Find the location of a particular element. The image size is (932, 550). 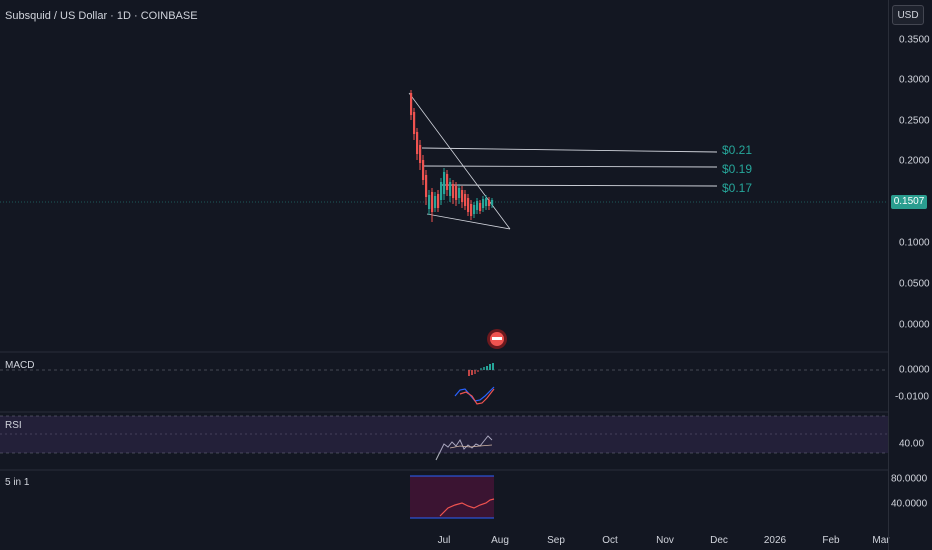

alert-marker-icon is located at coordinates (497, 339).